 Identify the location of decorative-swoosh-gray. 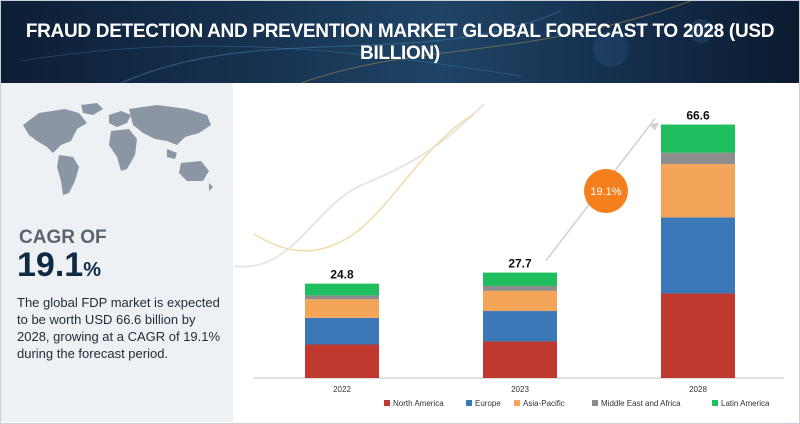
(359, 185).